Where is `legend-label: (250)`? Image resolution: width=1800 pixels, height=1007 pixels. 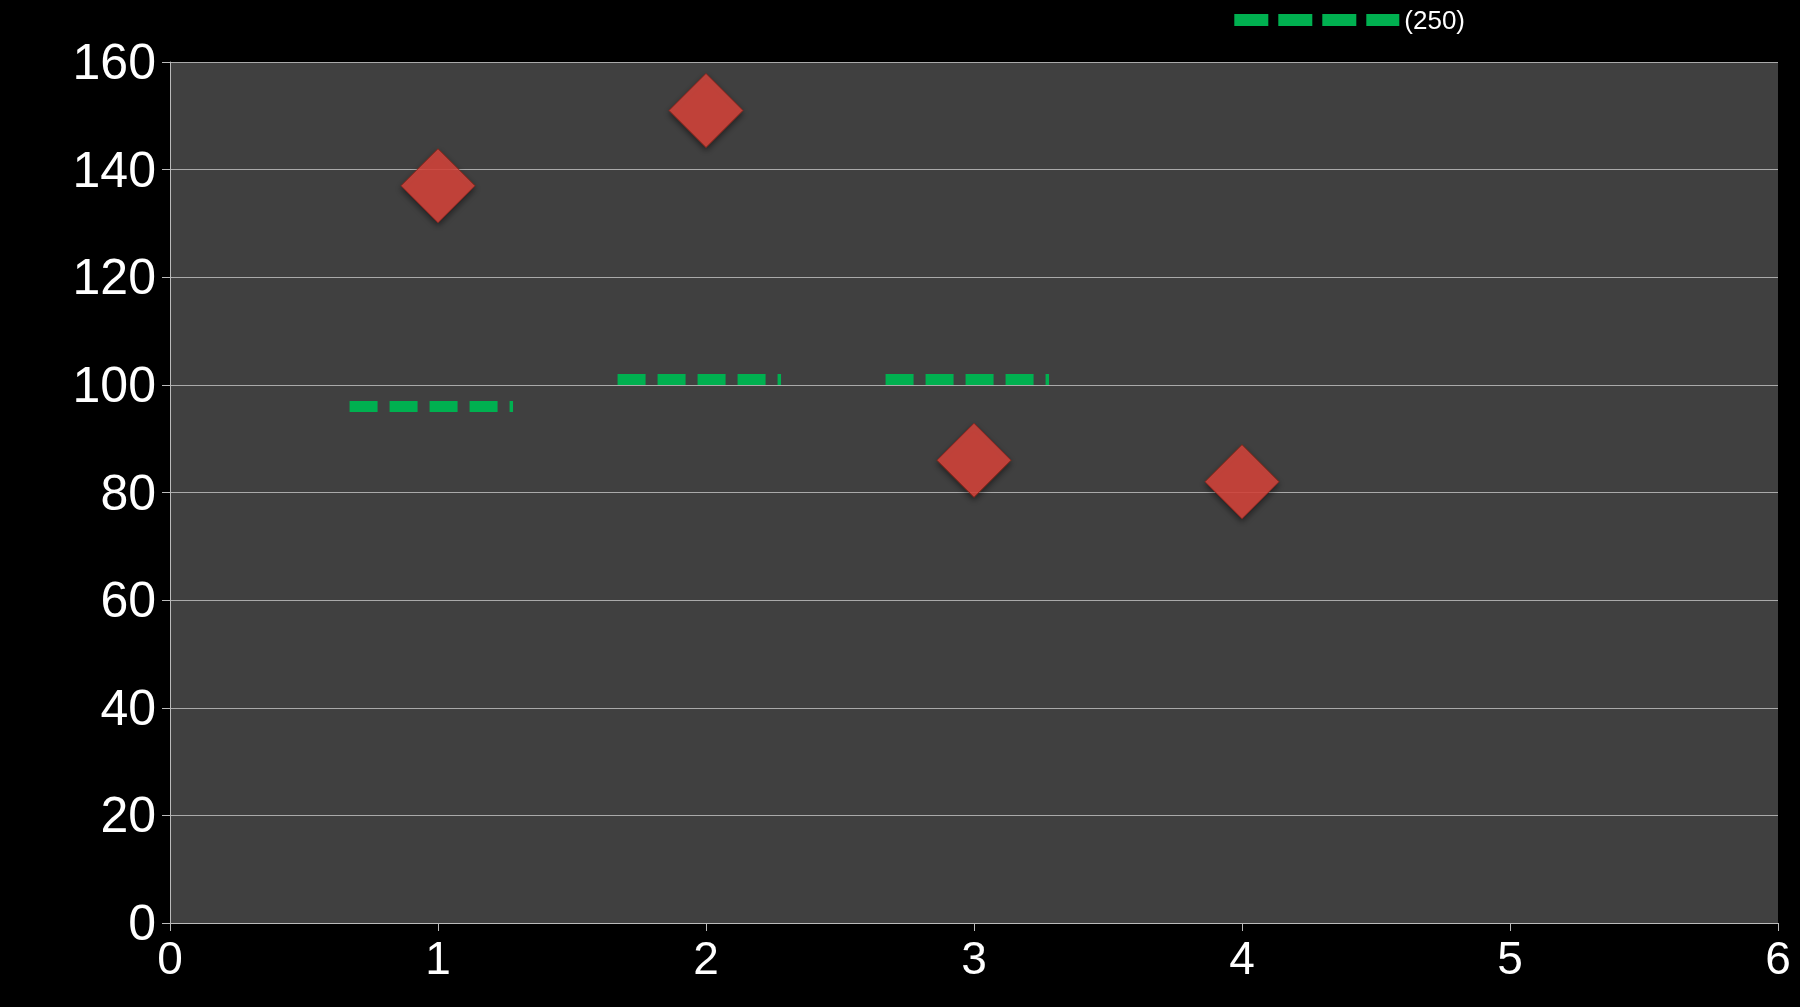 legend-label: (250) is located at coordinates (1435, 20).